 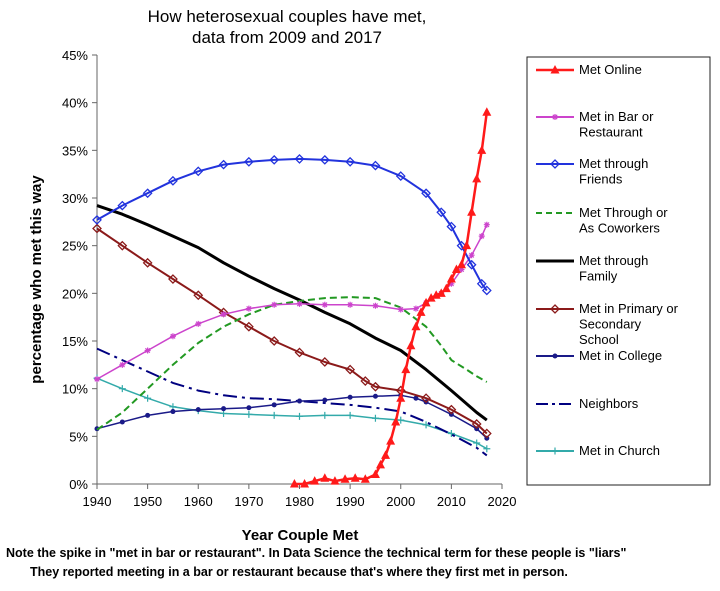 I want to click on series-met-in-college, so click(x=292, y=416).